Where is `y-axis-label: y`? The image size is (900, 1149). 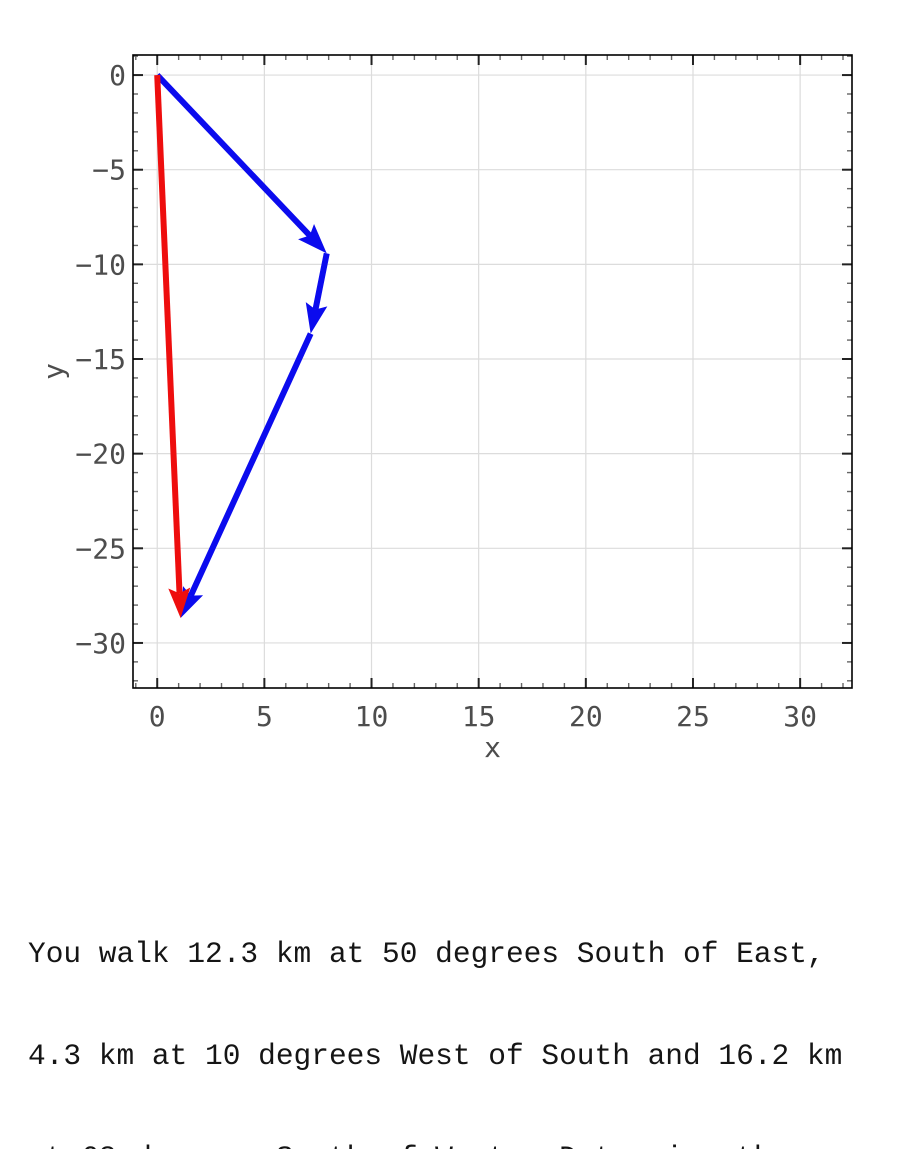 y-axis-label: y is located at coordinates (53, 371).